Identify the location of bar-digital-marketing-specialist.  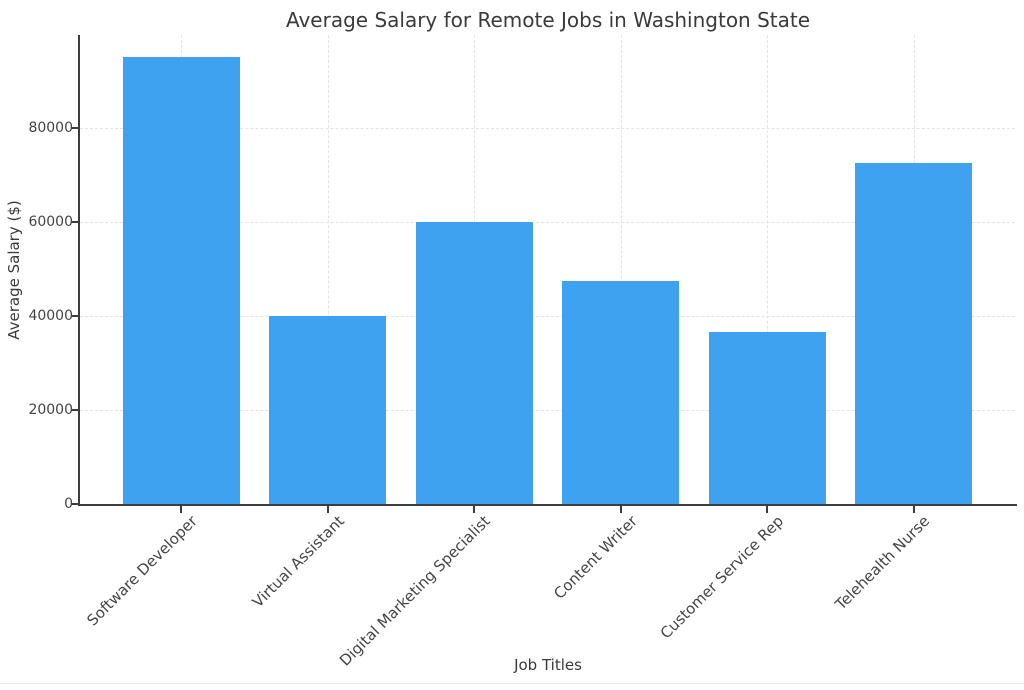
(474, 362).